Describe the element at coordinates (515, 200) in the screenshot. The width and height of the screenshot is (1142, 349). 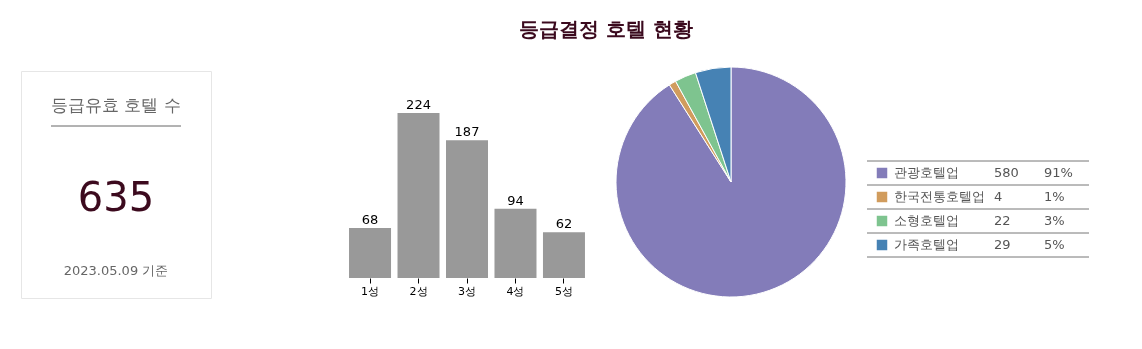
I see `data-label: 94` at that location.